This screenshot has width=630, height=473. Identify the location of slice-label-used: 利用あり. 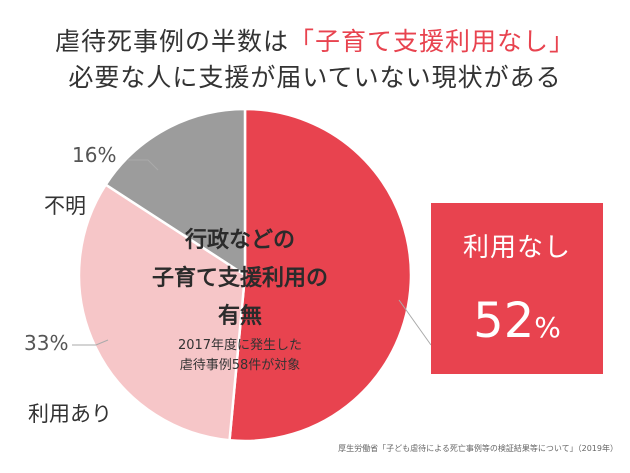
(70, 414).